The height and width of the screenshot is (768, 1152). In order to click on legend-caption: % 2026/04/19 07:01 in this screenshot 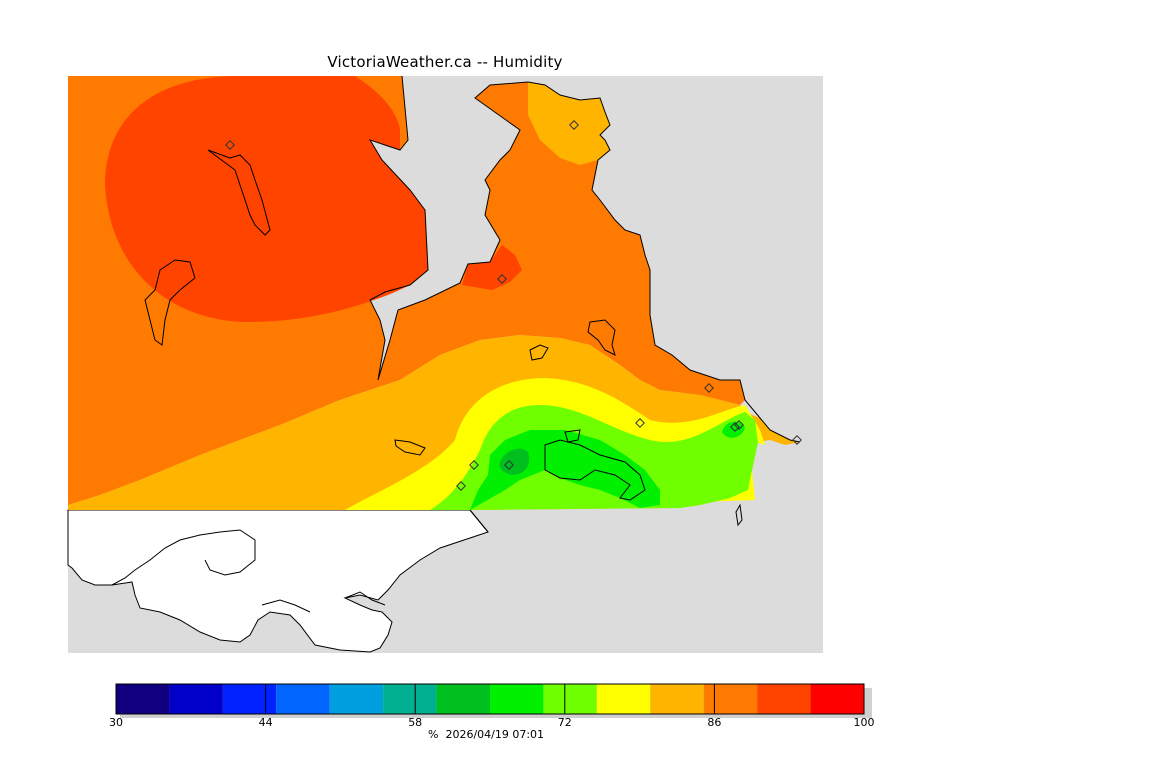, I will do `click(486, 734)`.